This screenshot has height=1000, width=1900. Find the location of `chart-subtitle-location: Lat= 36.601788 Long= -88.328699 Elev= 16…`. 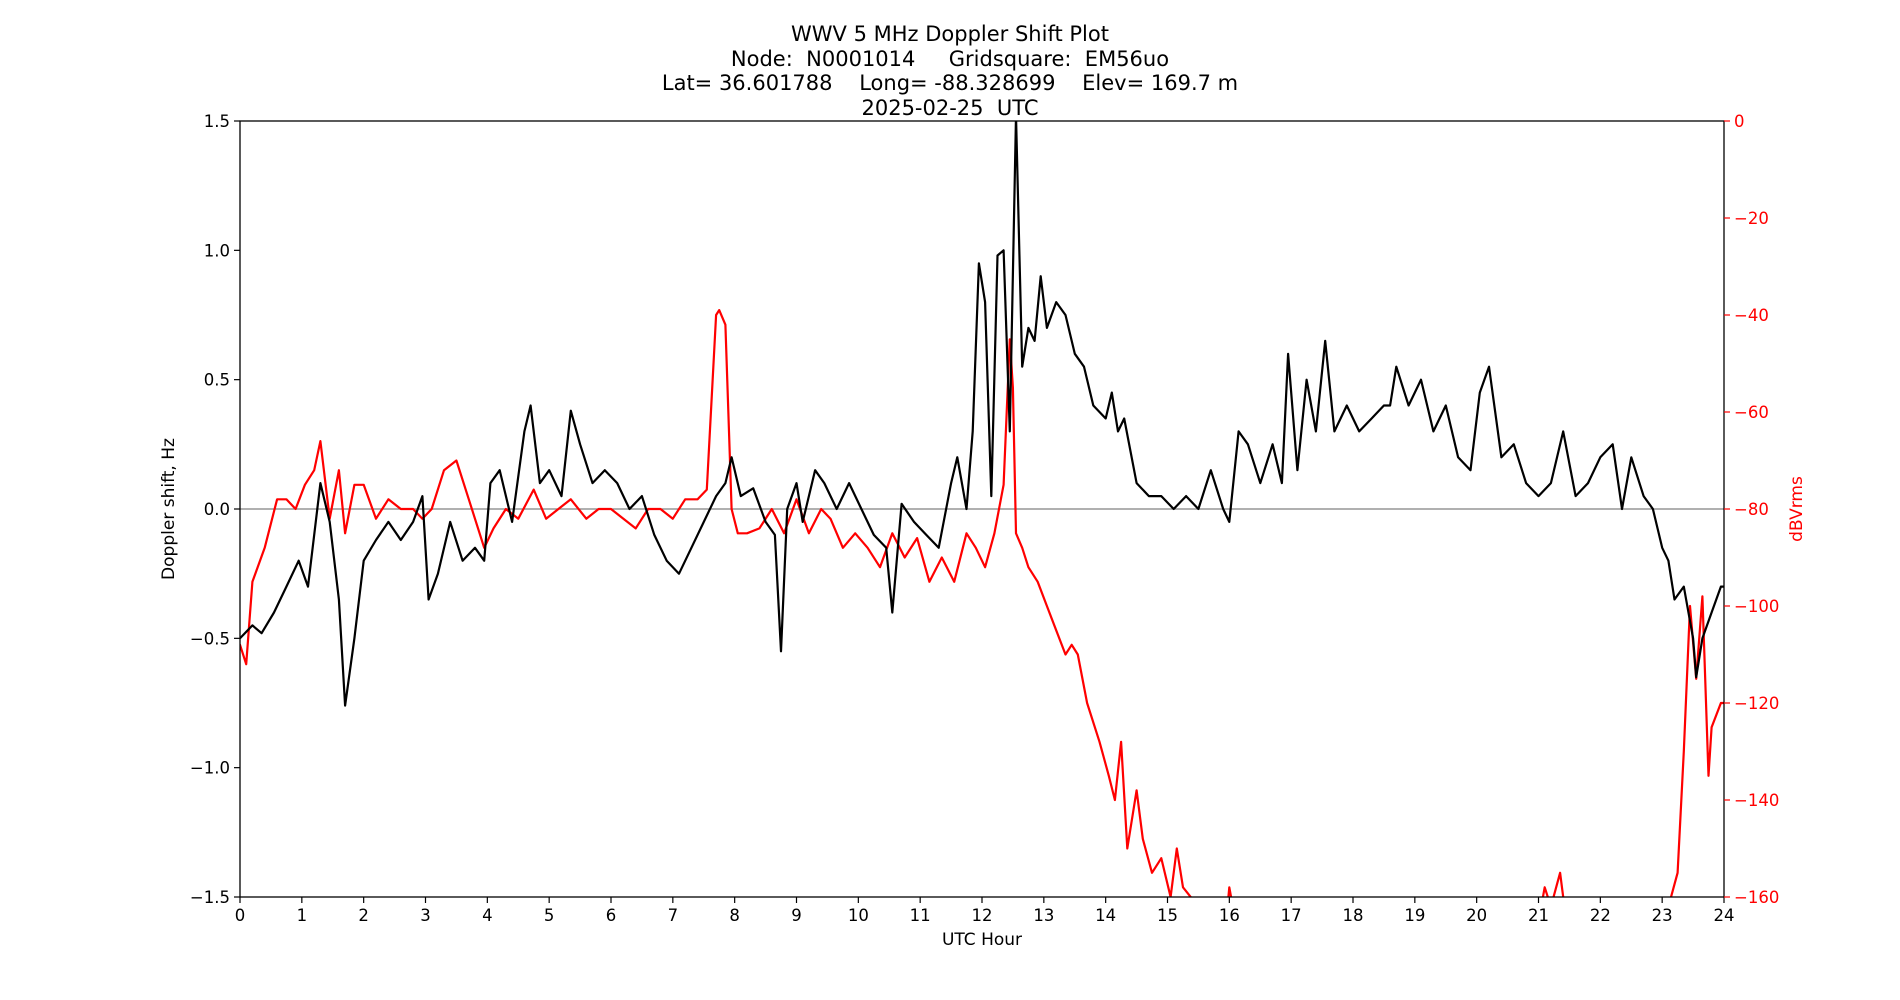

chart-subtitle-location: Lat= 36.601788 Long= -88.328699 Elev= 16… is located at coordinates (950, 83).